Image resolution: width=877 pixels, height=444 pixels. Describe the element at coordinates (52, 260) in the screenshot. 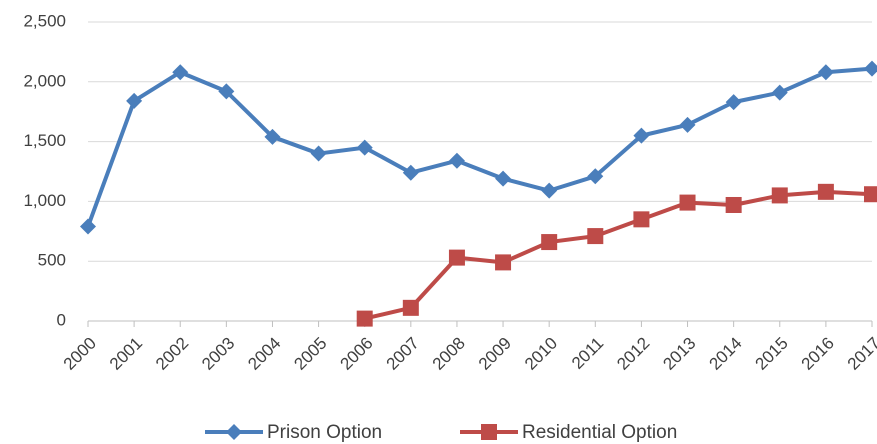

I see `y-tick-label: 500` at that location.